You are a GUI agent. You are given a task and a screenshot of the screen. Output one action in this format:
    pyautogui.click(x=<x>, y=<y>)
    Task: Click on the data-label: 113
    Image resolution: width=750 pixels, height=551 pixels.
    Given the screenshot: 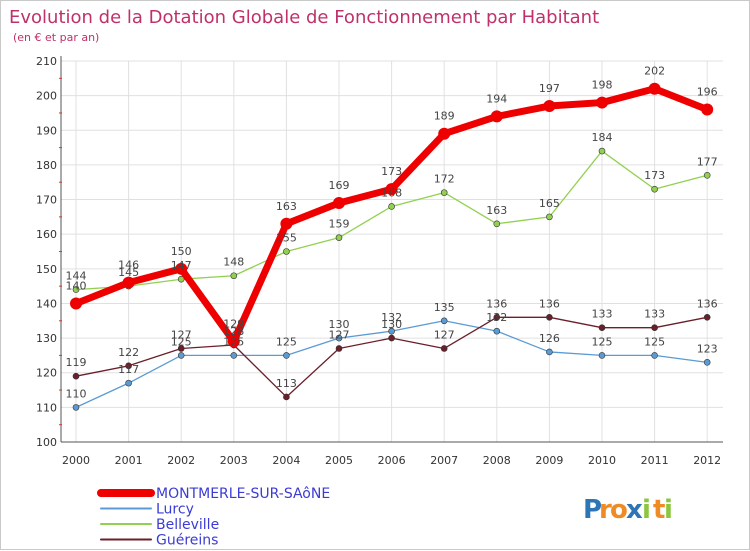 What is the action you would take?
    pyautogui.click(x=286, y=383)
    